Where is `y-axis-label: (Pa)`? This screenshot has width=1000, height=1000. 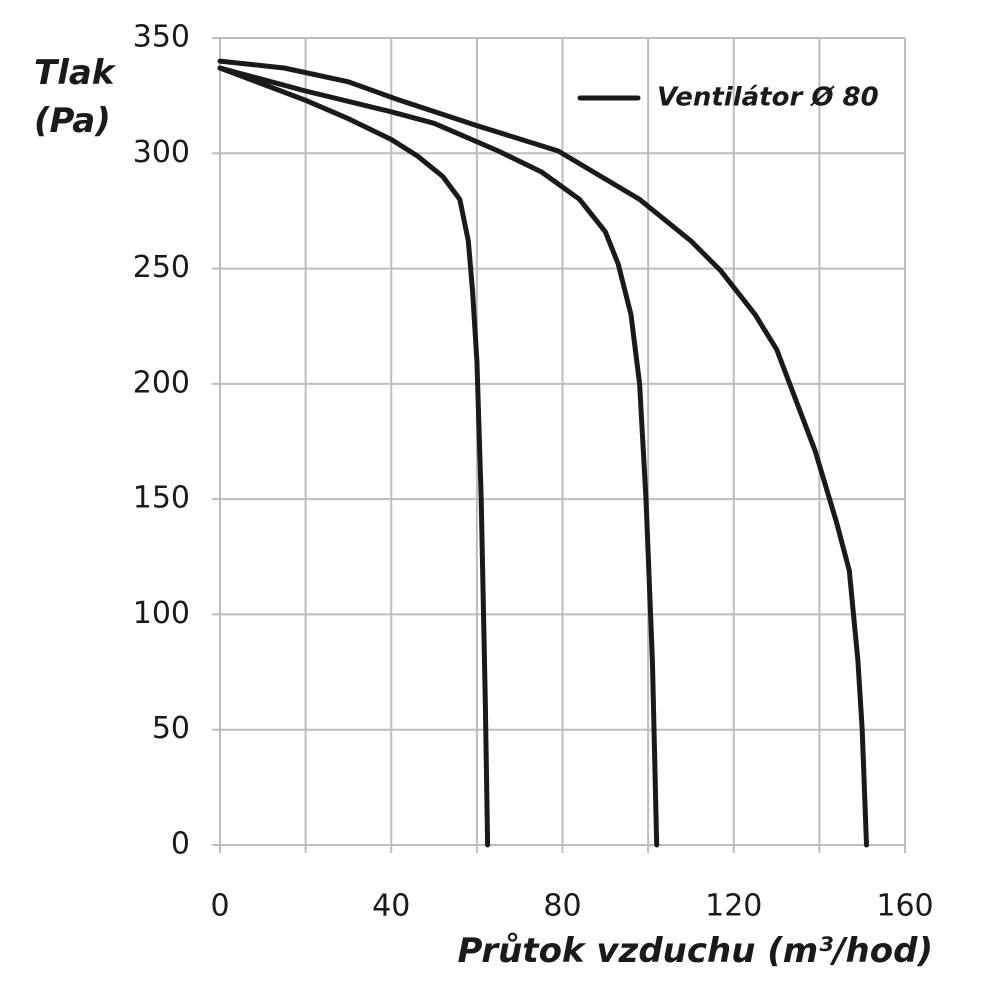
y-axis-label: (Pa) is located at coordinates (72, 121).